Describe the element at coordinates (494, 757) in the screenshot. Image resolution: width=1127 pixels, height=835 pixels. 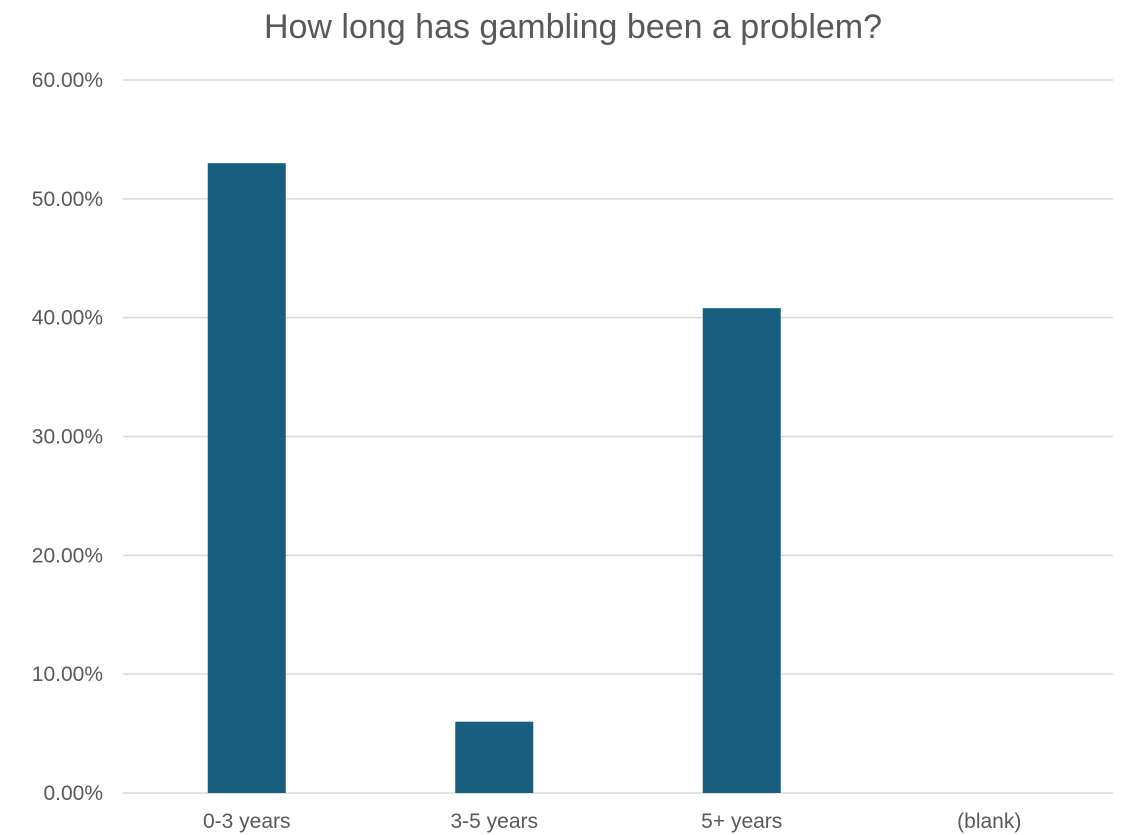
I see `bar-3-5-years` at that location.